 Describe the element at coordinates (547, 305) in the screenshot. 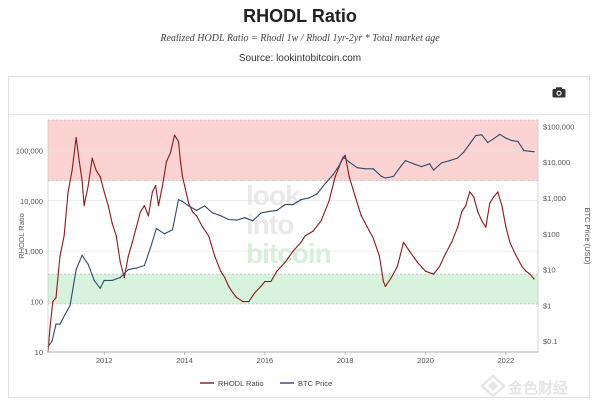

I see `y-right-tick-label: $1` at that location.